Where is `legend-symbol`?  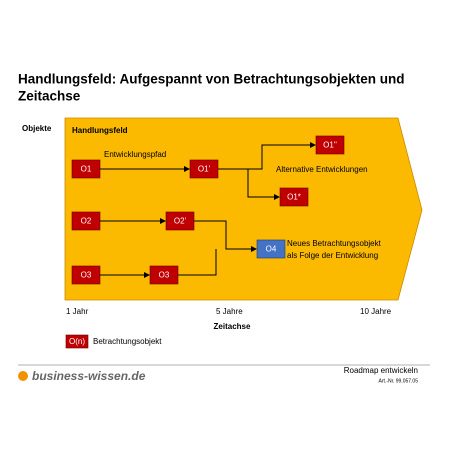
legend-symbol is located at coordinates (77, 341).